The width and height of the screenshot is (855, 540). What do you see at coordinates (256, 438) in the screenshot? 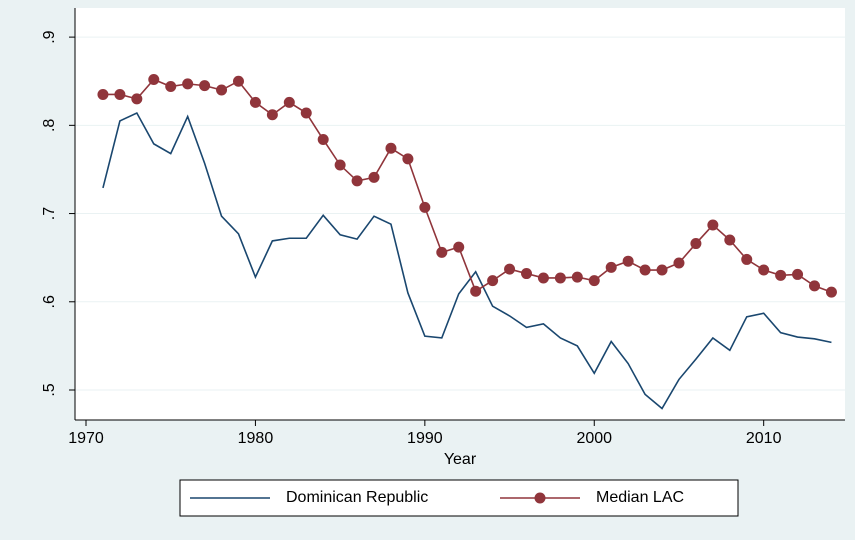
I see `x-tick-label: 1980` at bounding box center [256, 438].